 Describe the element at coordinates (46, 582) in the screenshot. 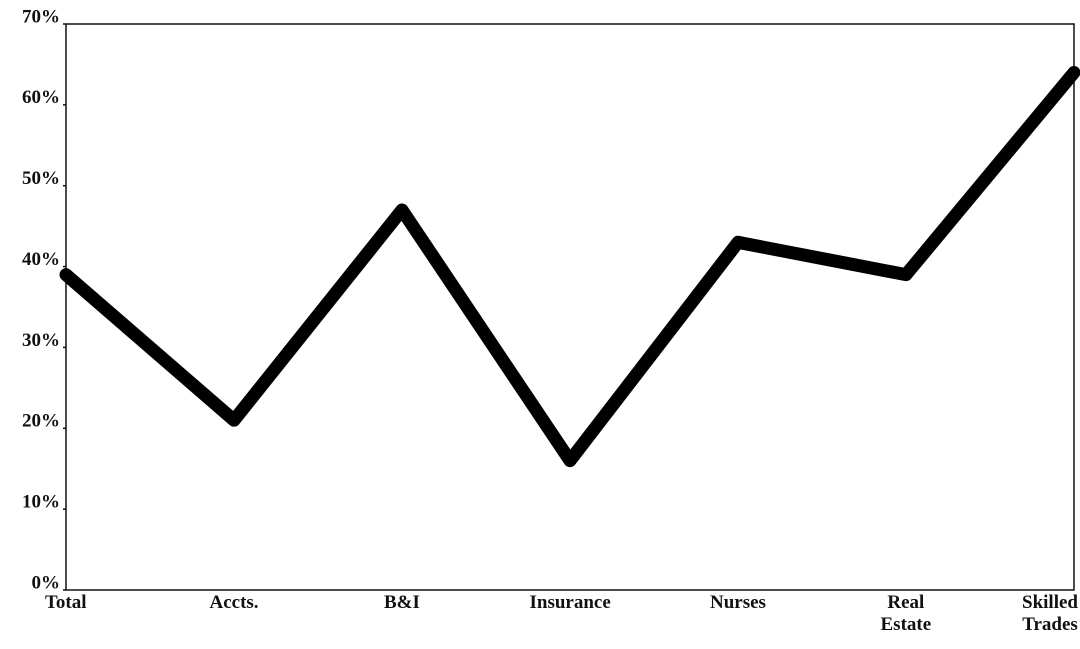

I see `y-tick-label: 0%` at that location.